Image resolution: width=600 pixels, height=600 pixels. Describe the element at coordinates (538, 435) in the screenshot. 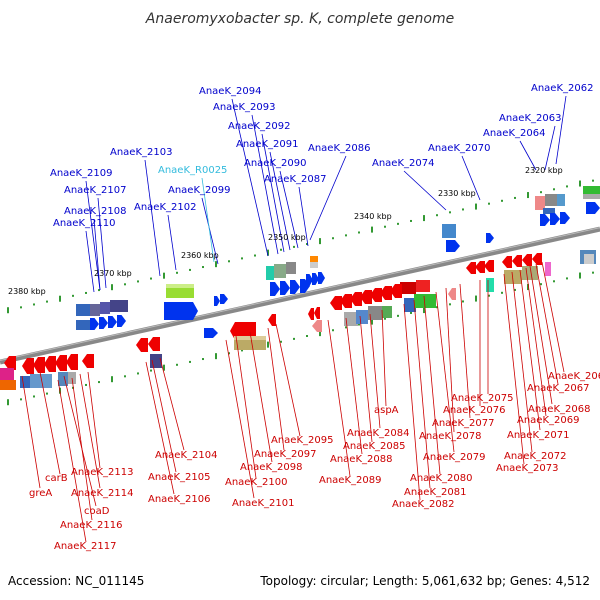

I see `gene-label: AnaeK_2071` at that location.